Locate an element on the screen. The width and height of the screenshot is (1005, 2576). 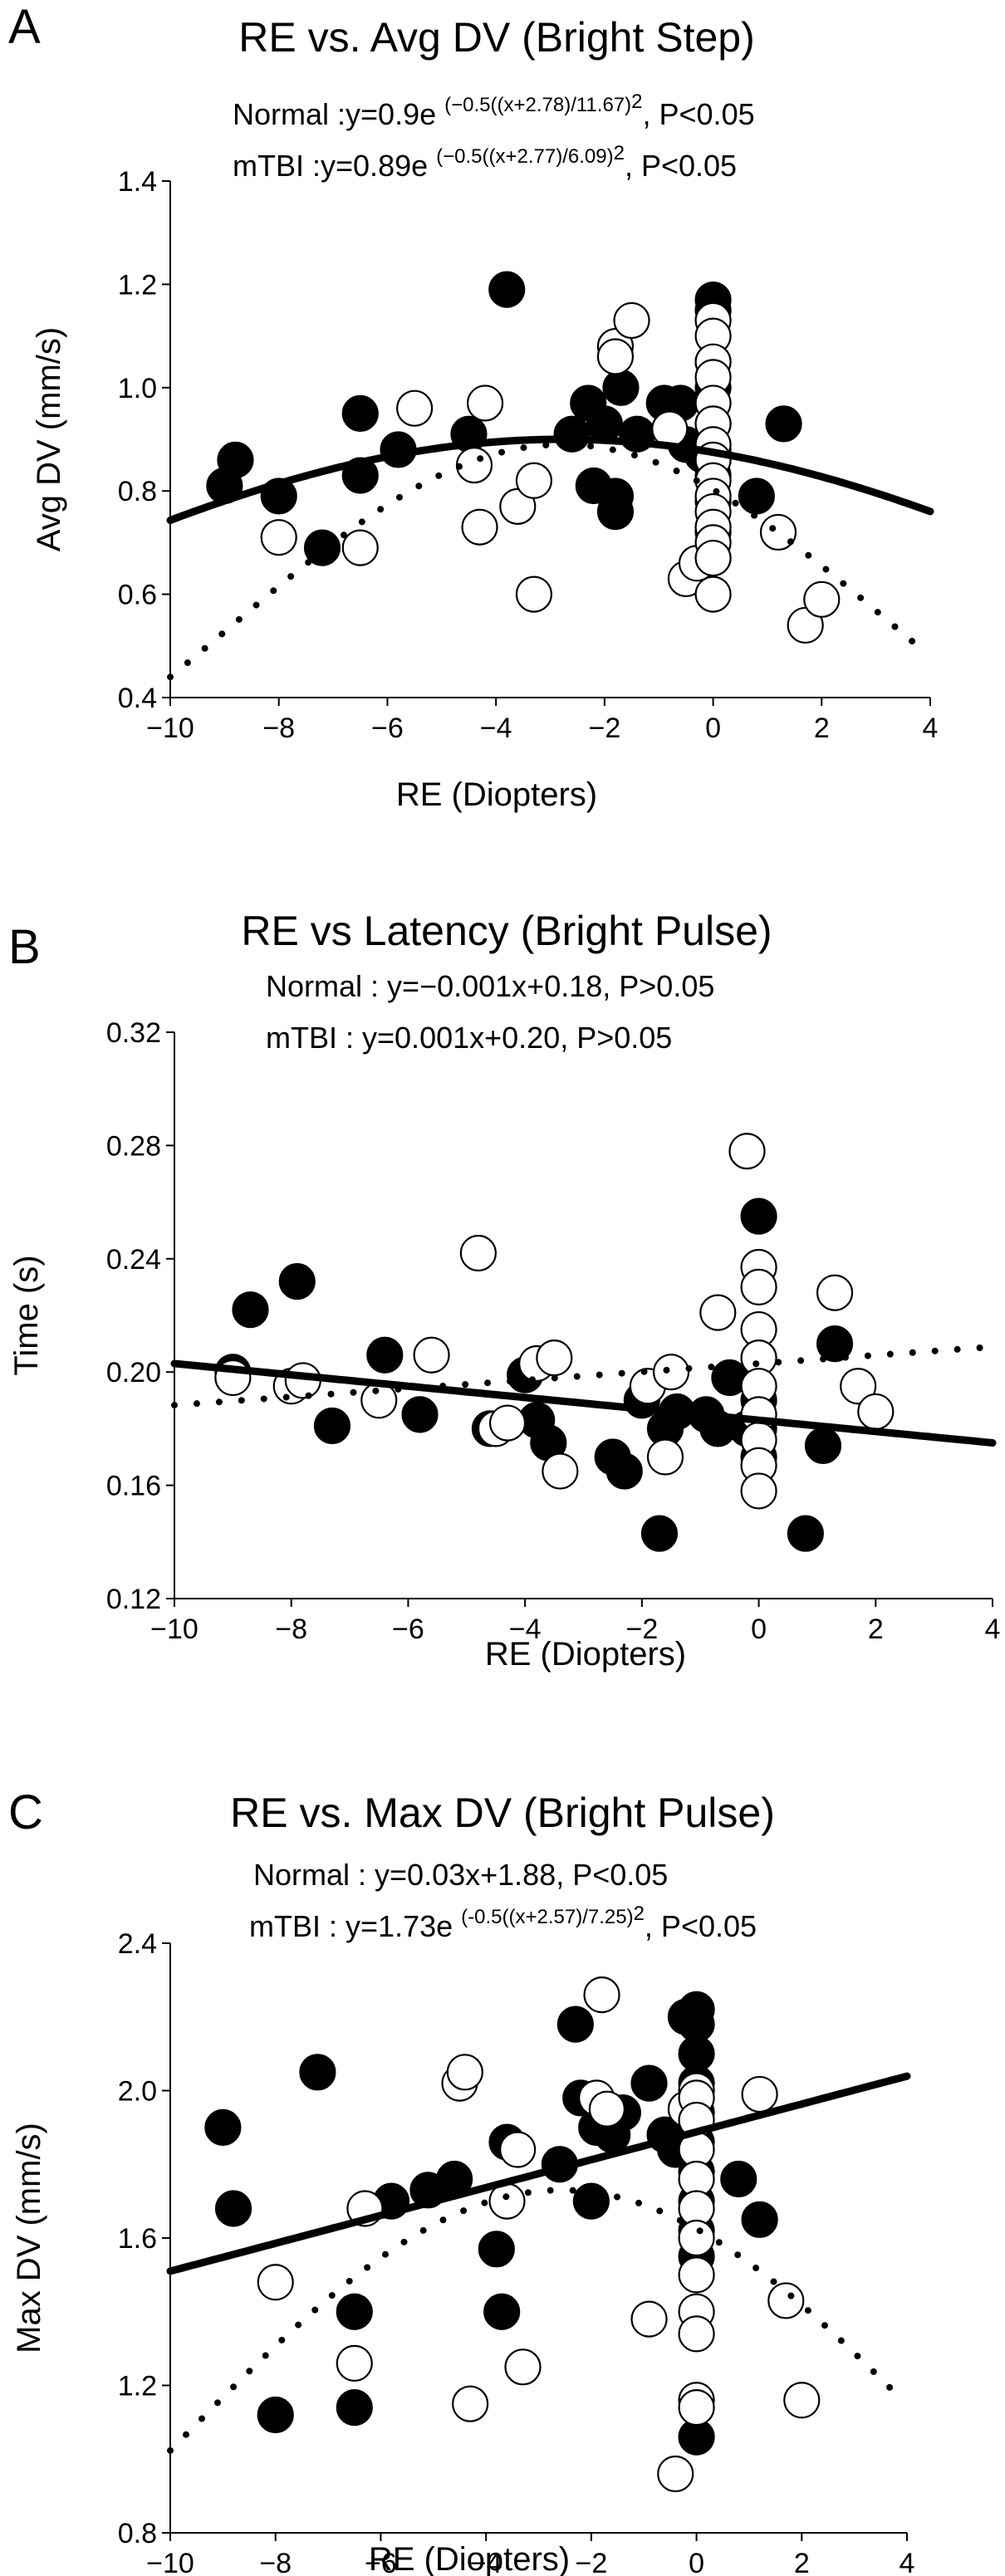
panel-letter: B is located at coordinates (24, 947).